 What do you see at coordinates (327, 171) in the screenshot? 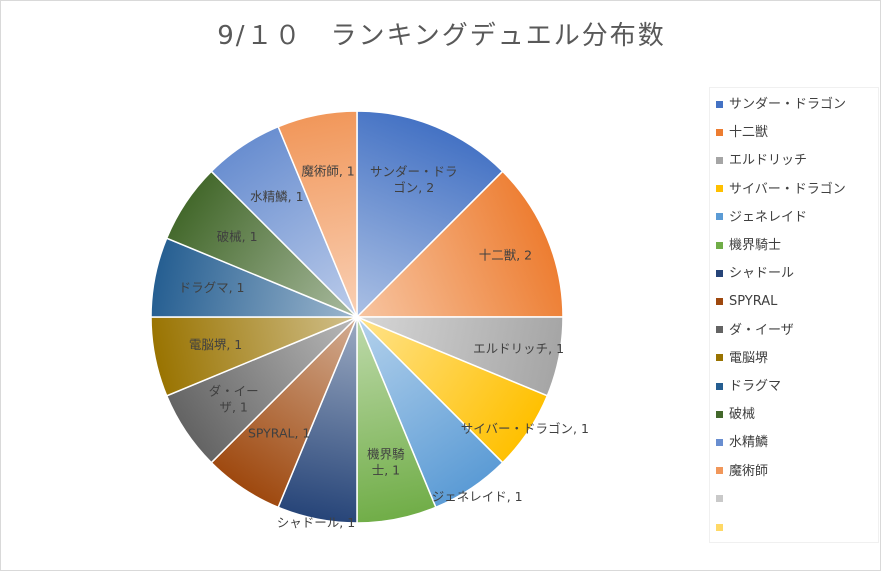
I see `slice-data-label: 魔術師, 1` at bounding box center [327, 171].